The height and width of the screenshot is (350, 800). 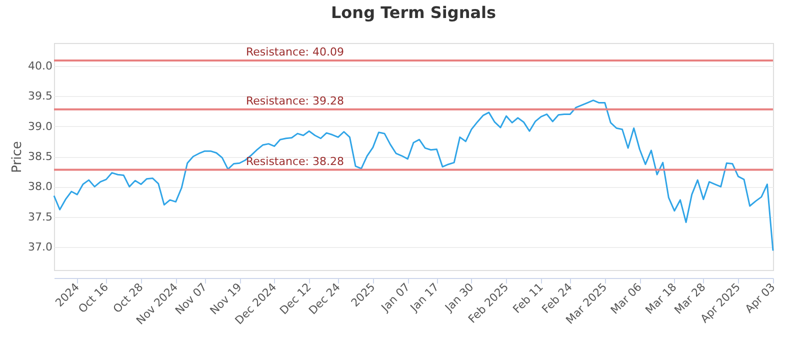 I want to click on ref-line-label: Resistance: 39.28, so click(x=295, y=101).